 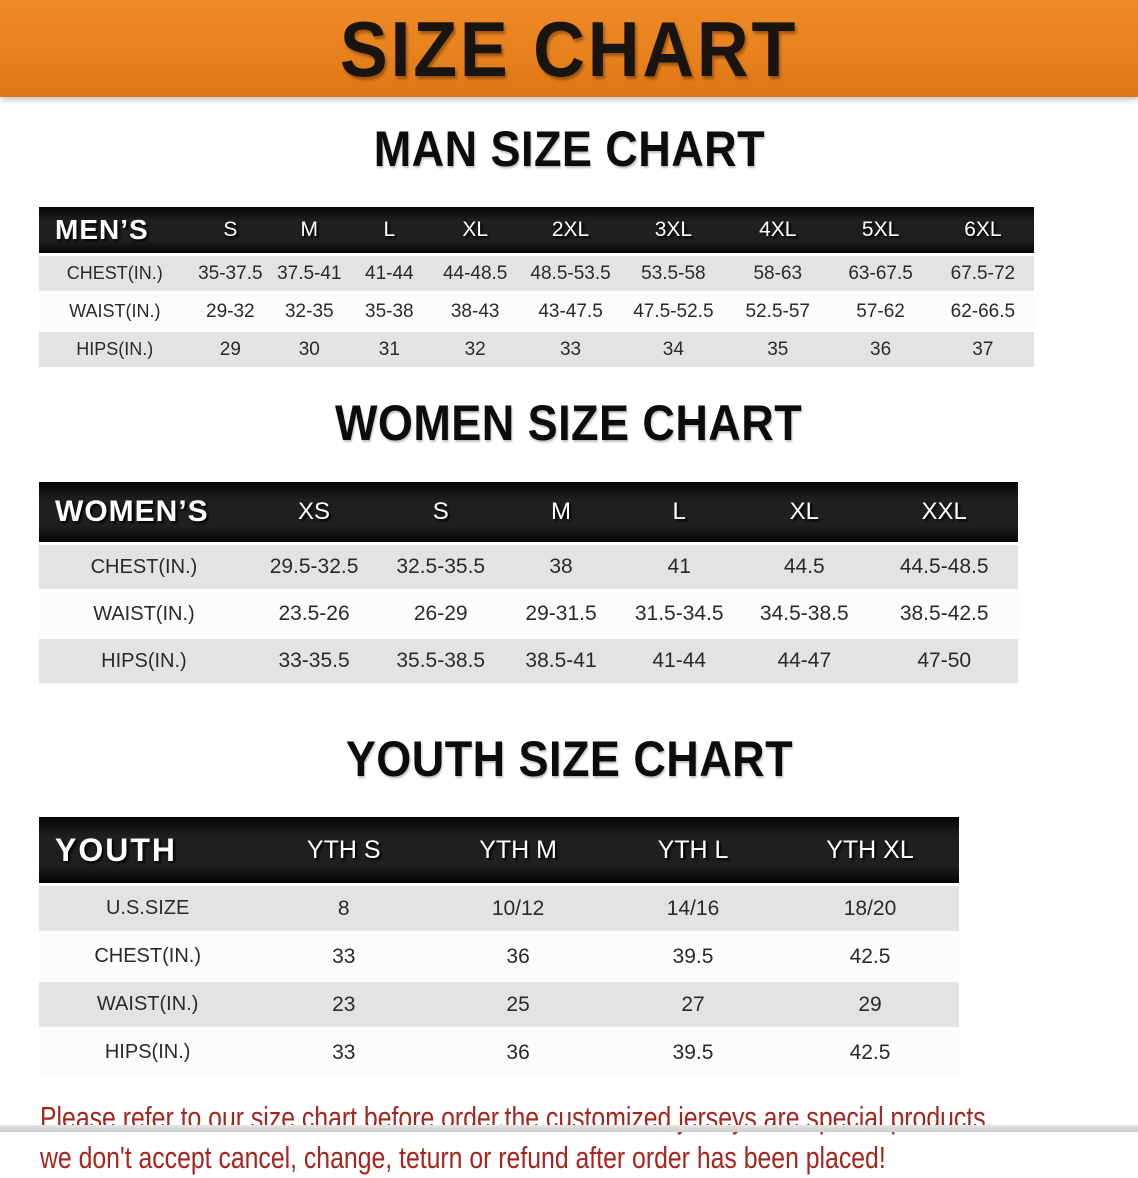 What do you see at coordinates (569, 423) in the screenshot?
I see `women-size-chart-heading-text: WOMEN SIZE CHART` at bounding box center [569, 423].